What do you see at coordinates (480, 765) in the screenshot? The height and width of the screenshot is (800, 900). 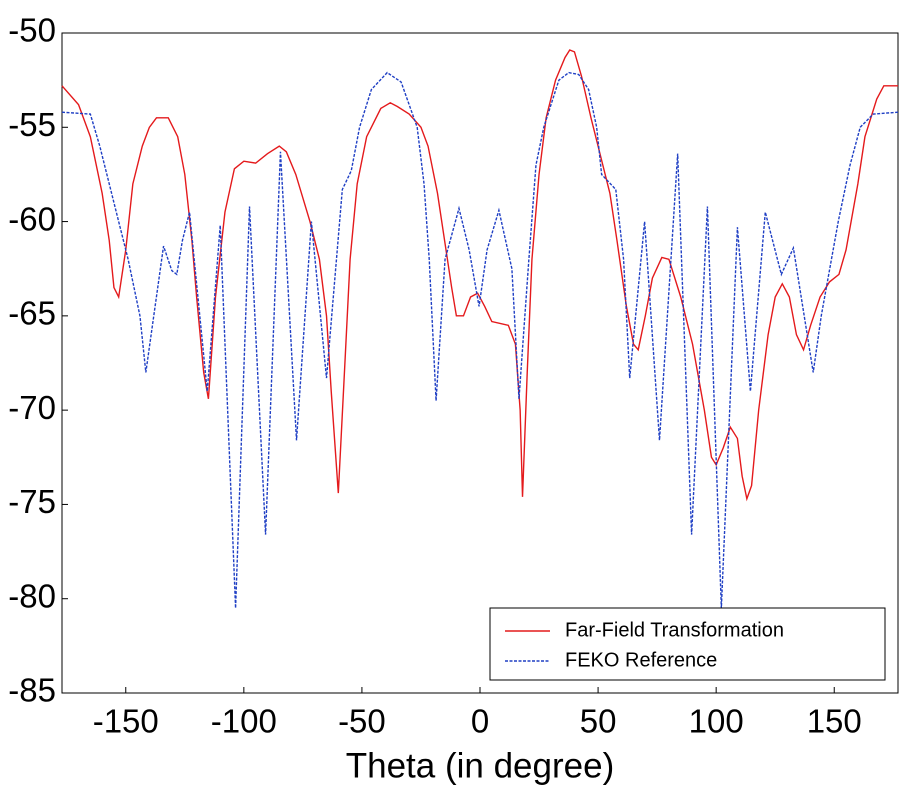 I see `x-axis-title: Theta (in degree)` at bounding box center [480, 765].